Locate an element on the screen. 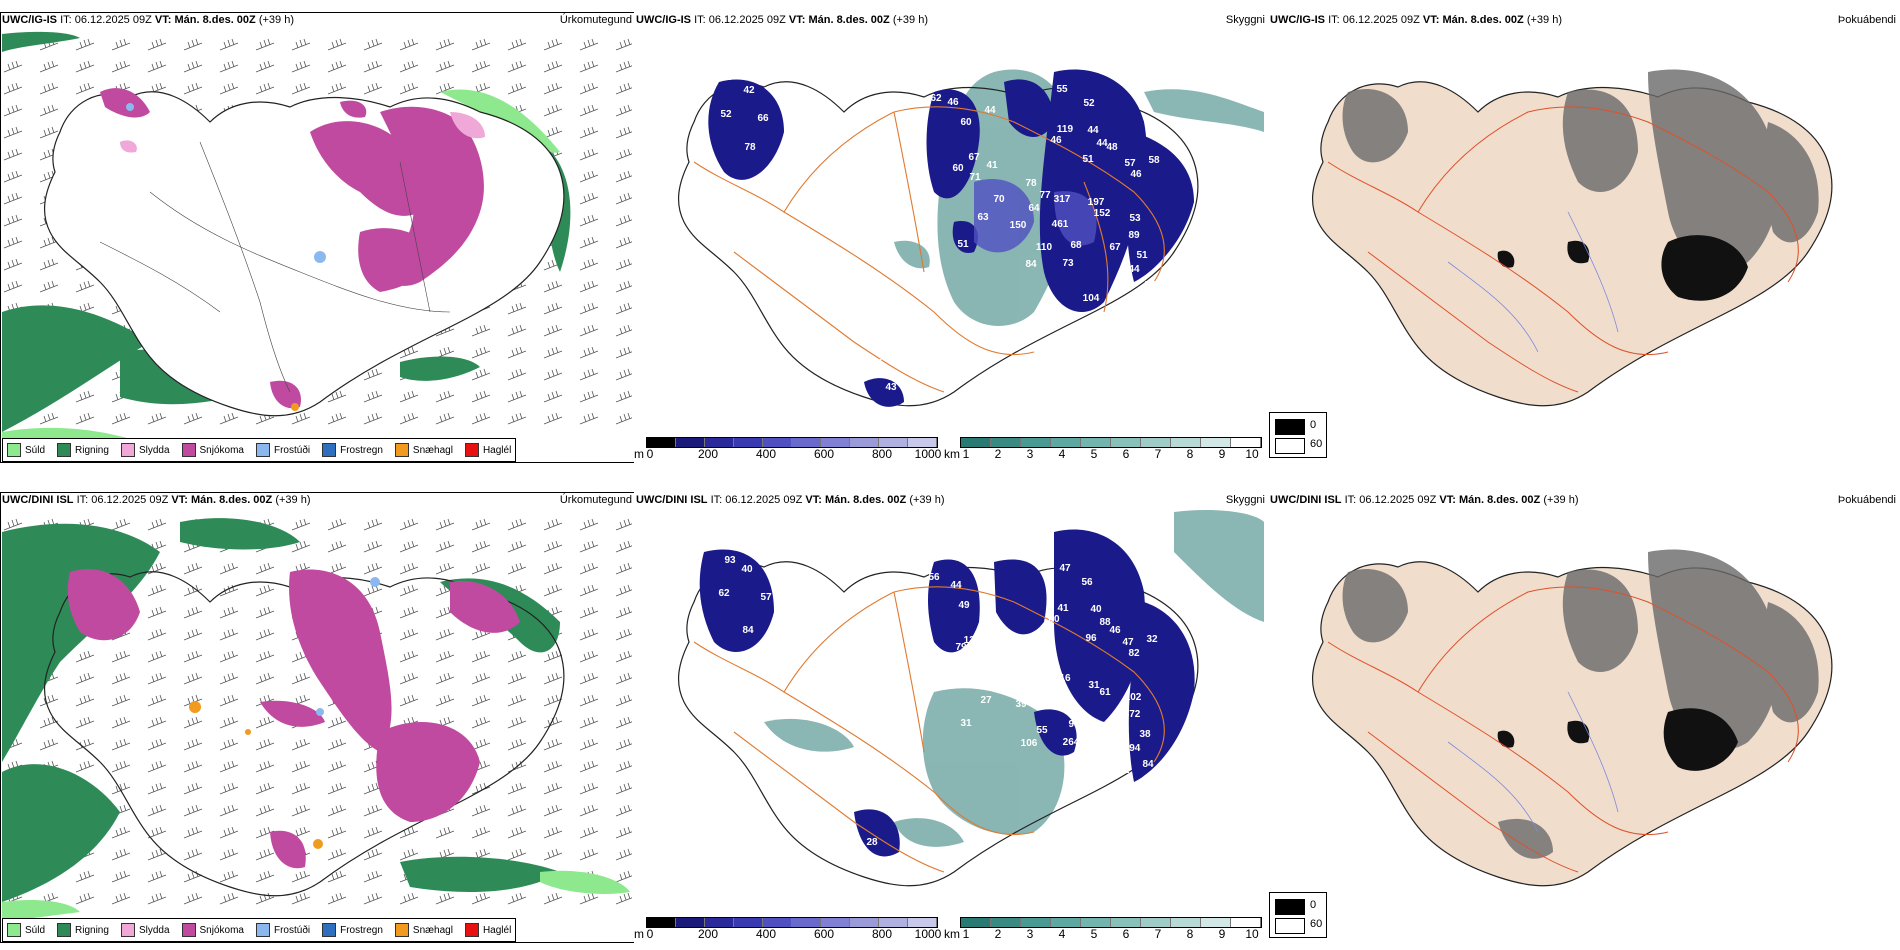 The height and width of the screenshot is (950, 1900). cloud-value-label: 84 is located at coordinates (1031, 264).